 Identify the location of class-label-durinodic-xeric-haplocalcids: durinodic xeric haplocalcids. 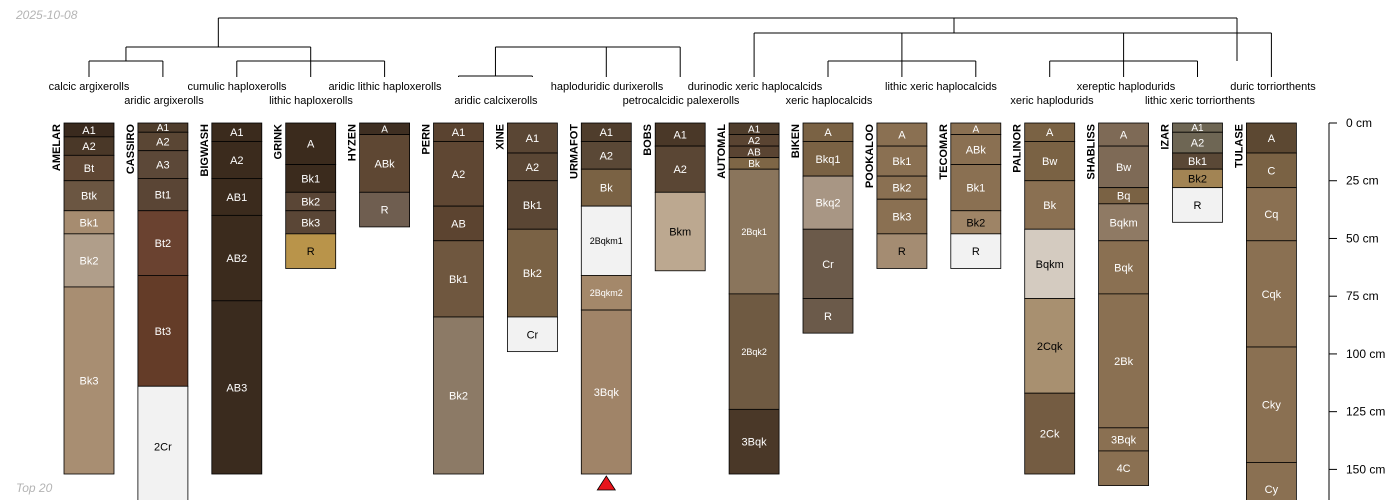
(755, 87).